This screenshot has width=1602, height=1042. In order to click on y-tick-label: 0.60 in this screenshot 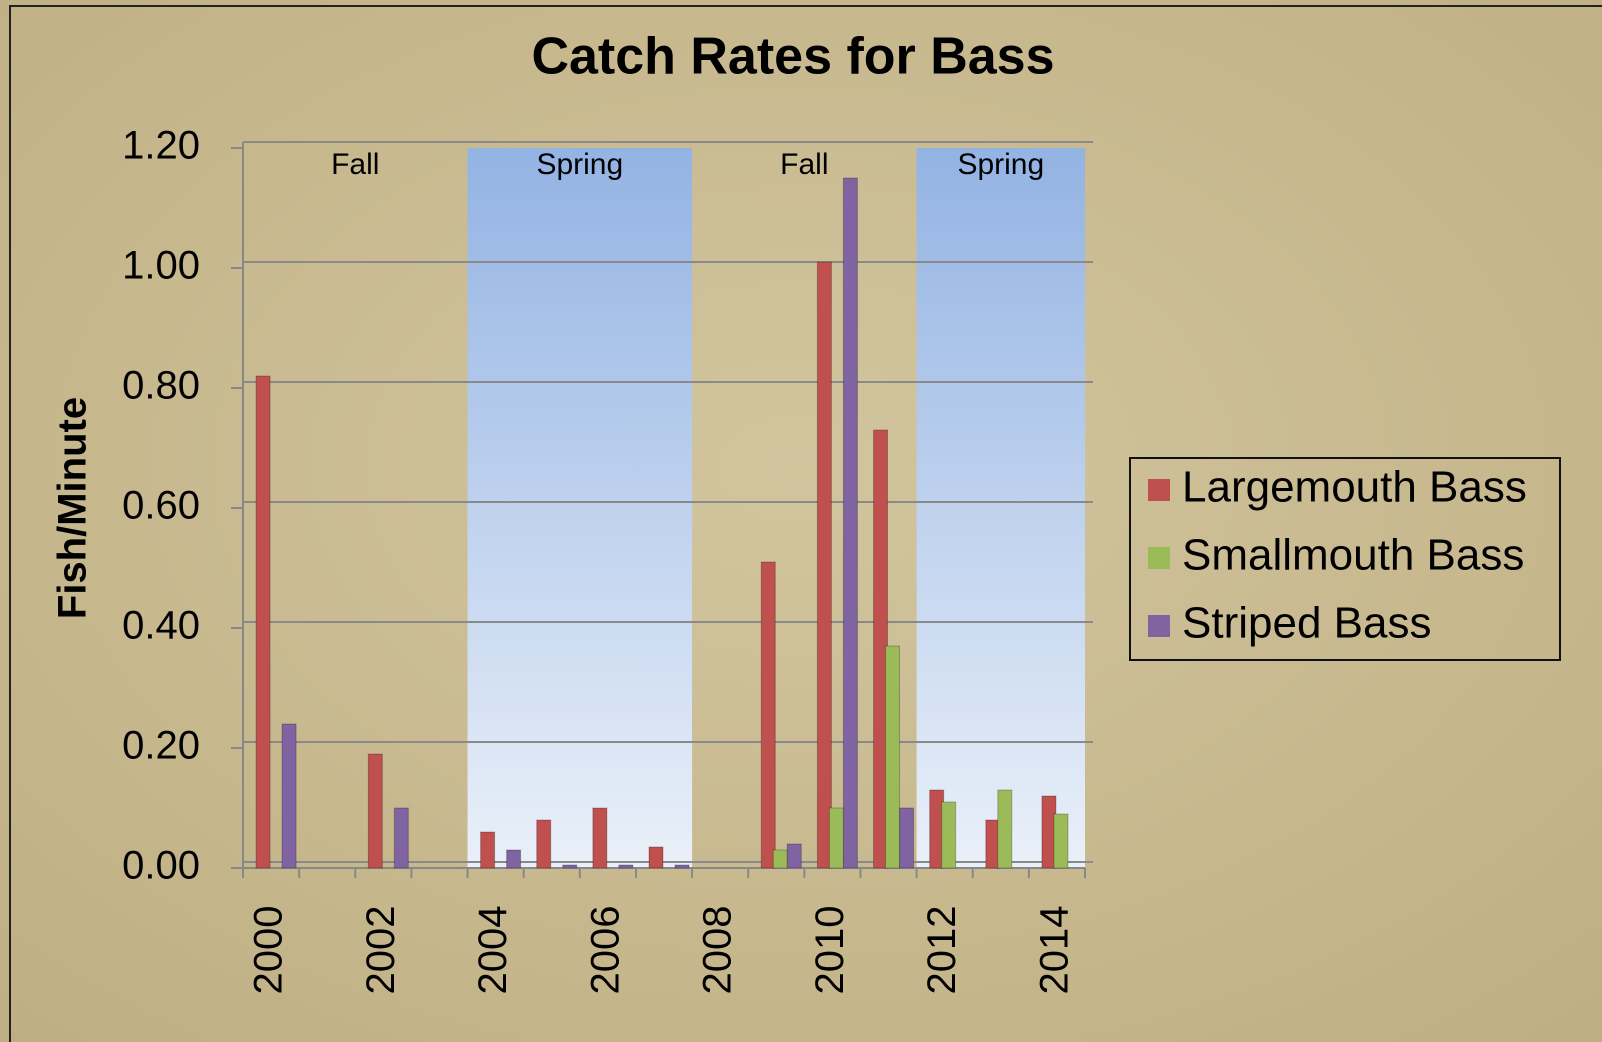, I will do `click(161, 506)`.